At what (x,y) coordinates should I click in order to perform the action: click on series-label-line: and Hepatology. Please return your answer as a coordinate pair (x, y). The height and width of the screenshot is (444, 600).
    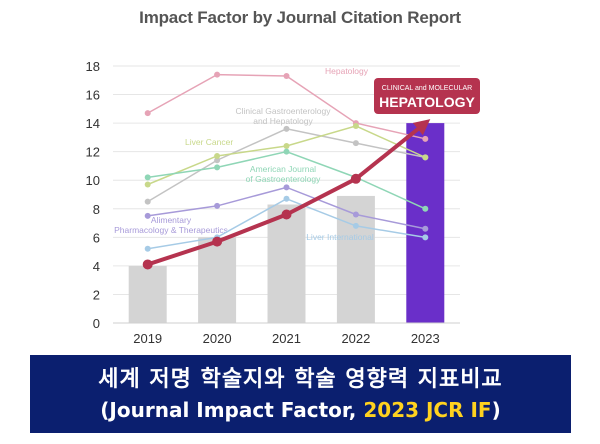
    Looking at the image, I should click on (283, 121).